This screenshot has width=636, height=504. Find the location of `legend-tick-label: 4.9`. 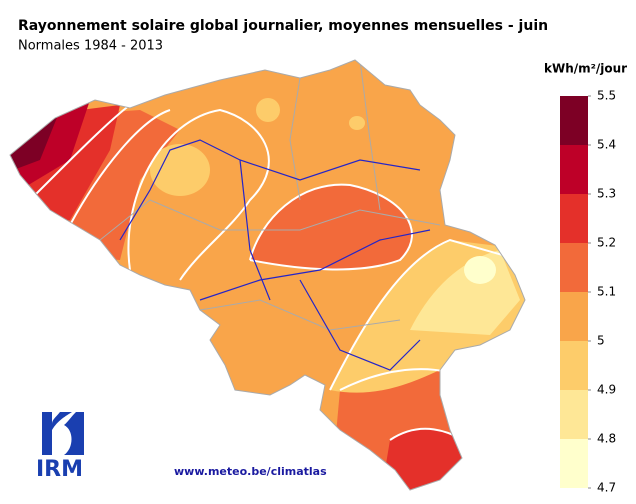

legend-tick-label: 4.9 is located at coordinates (606, 390).